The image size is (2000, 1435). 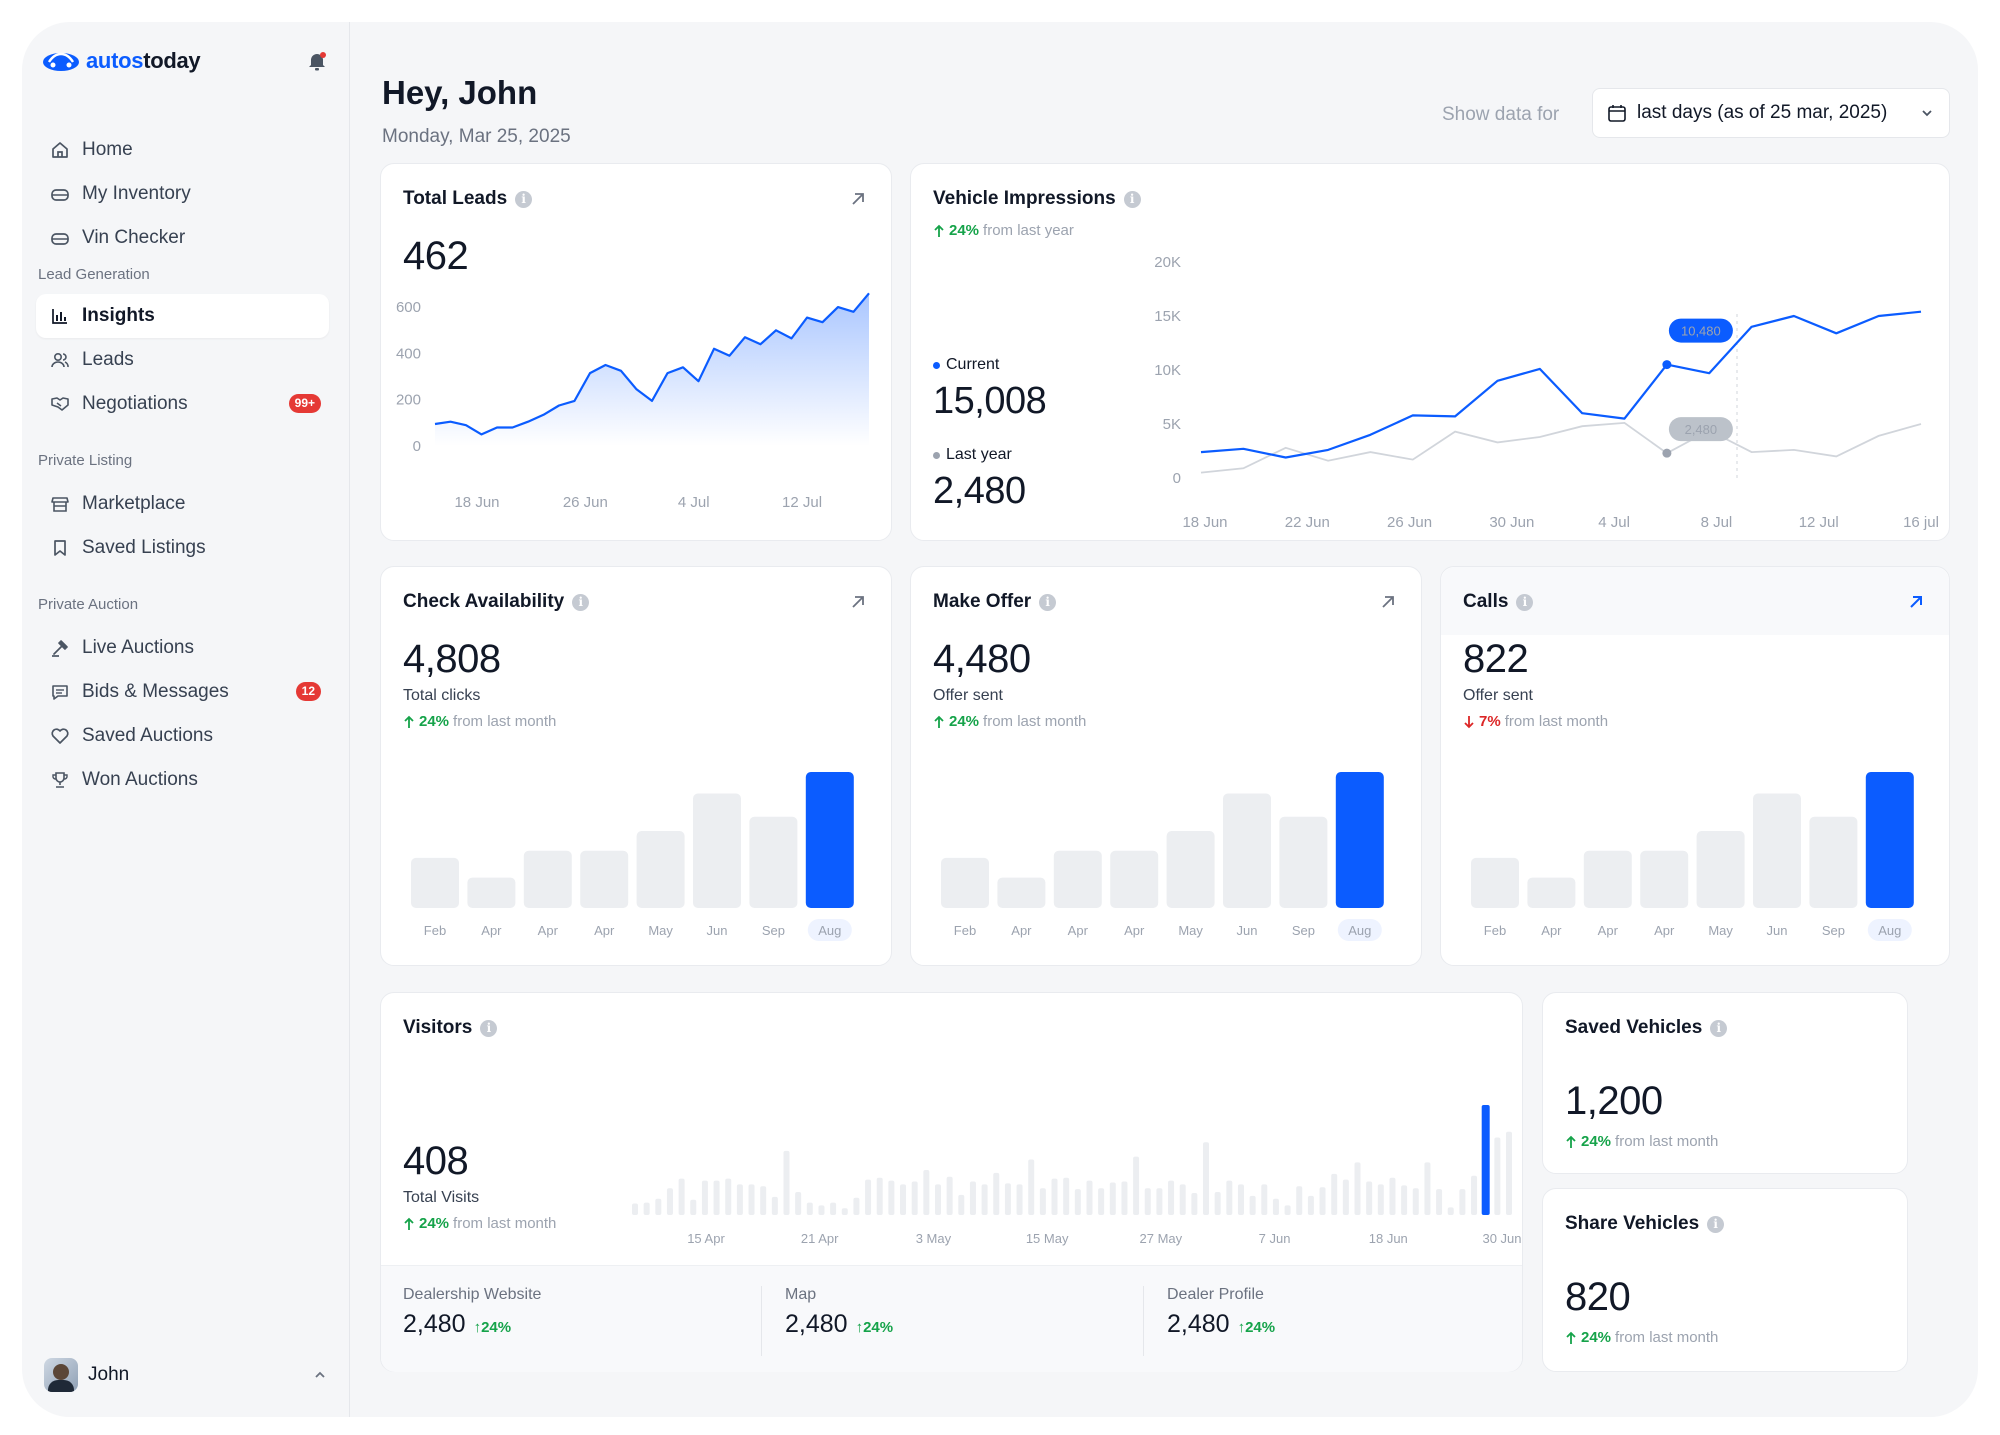 What do you see at coordinates (1167, 262) in the screenshot?
I see `y-tick-label: 20K` at bounding box center [1167, 262].